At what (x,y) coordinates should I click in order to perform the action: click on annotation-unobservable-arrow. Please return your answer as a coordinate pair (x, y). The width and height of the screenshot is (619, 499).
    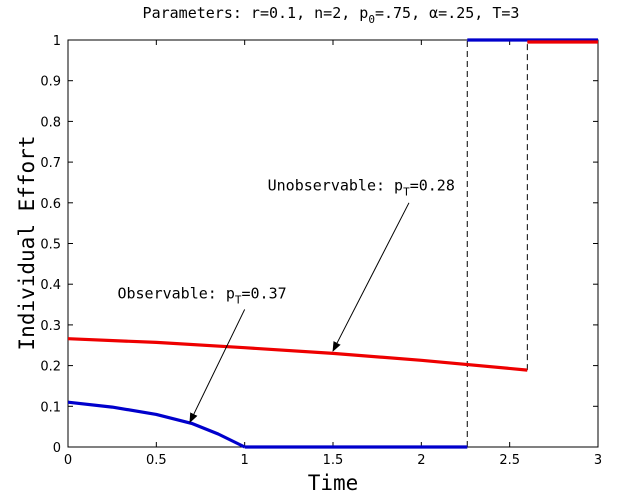
    Looking at the image, I should click on (371, 277).